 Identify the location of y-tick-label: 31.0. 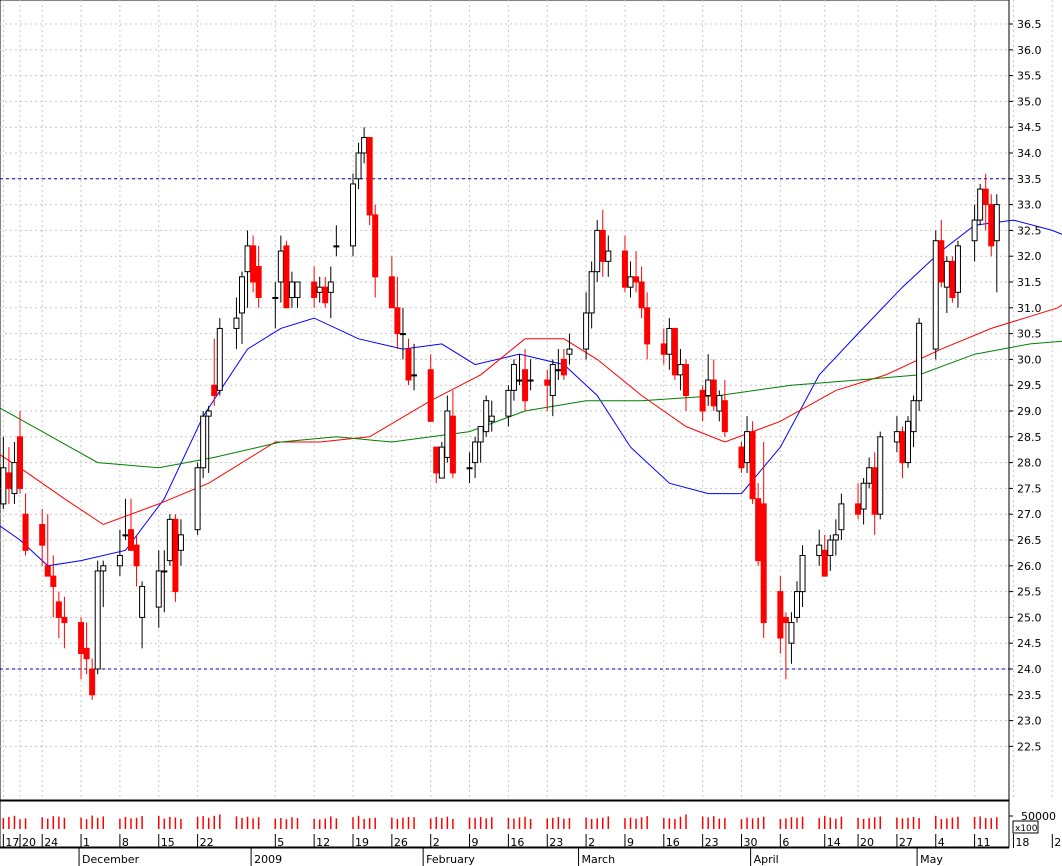
(1029, 308).